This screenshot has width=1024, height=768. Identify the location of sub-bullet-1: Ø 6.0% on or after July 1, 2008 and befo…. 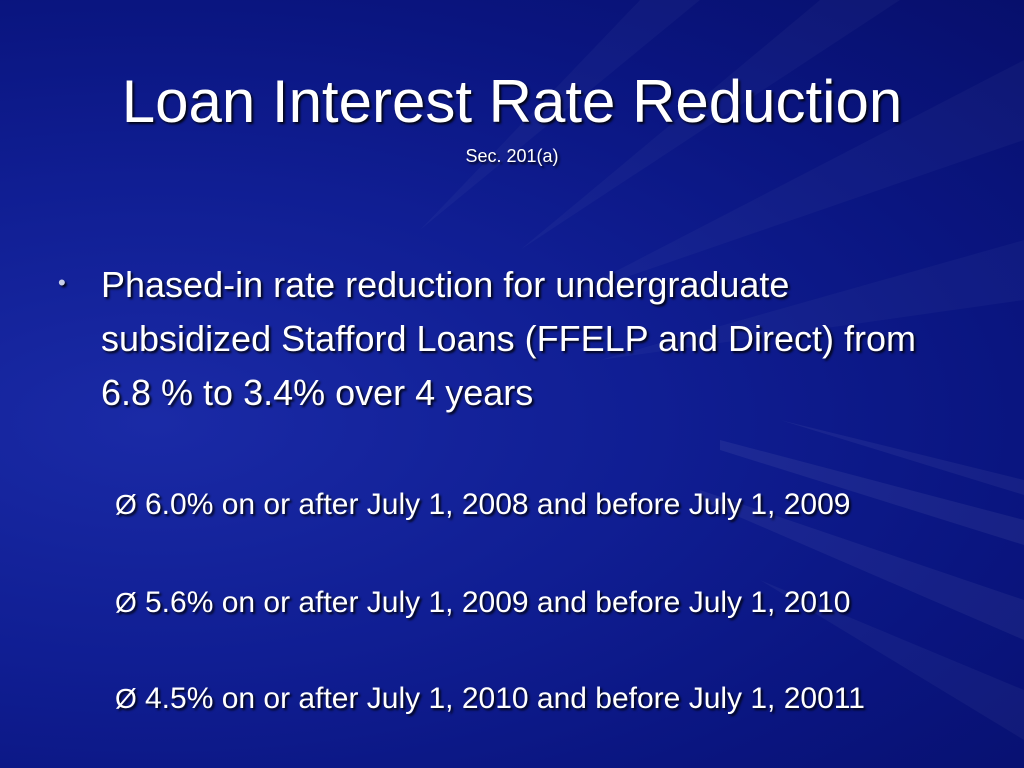
(525, 505).